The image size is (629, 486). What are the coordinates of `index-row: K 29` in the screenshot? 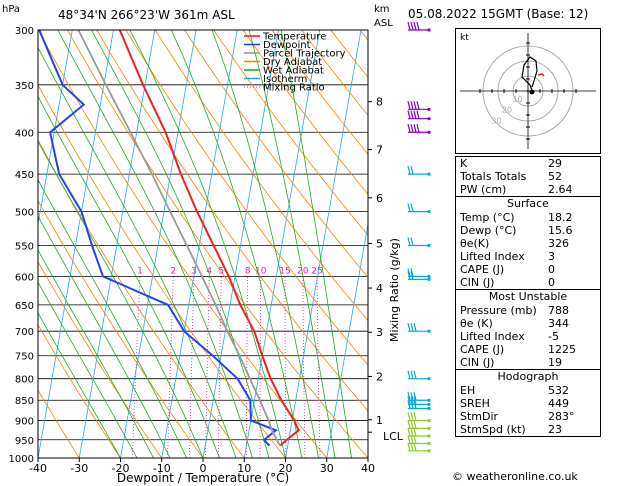 It's located at (511, 163).